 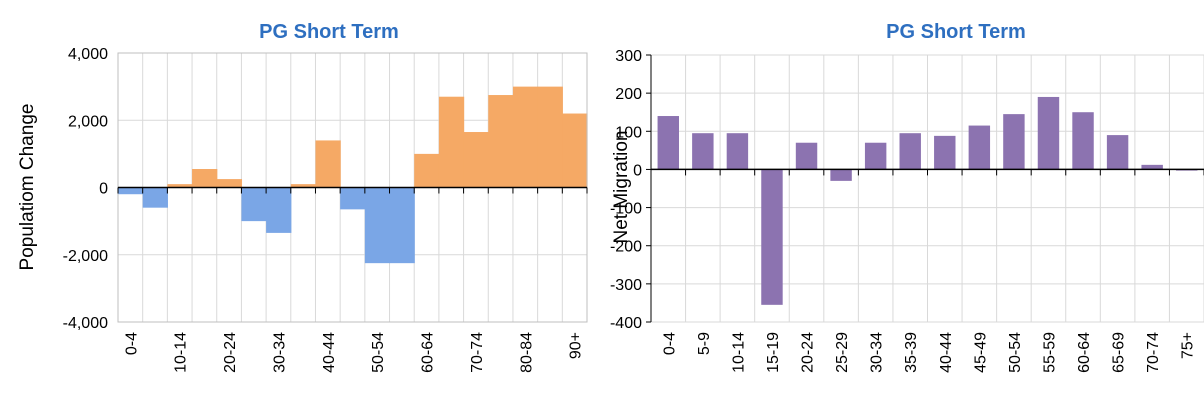 What do you see at coordinates (27, 187) in the screenshot?
I see `y-axis-label: Populatiom Change` at bounding box center [27, 187].